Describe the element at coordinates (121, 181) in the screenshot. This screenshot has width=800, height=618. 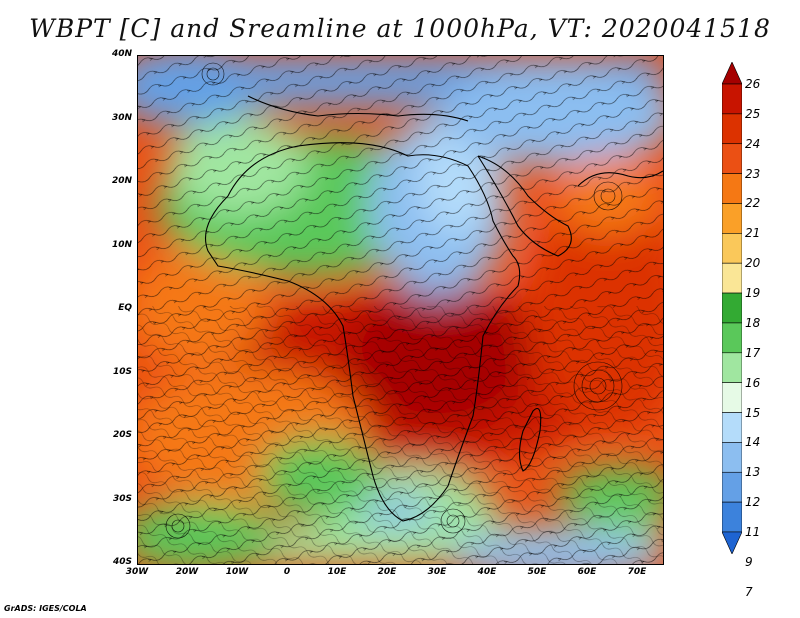
I see `lat-label-20n: 20N` at that location.